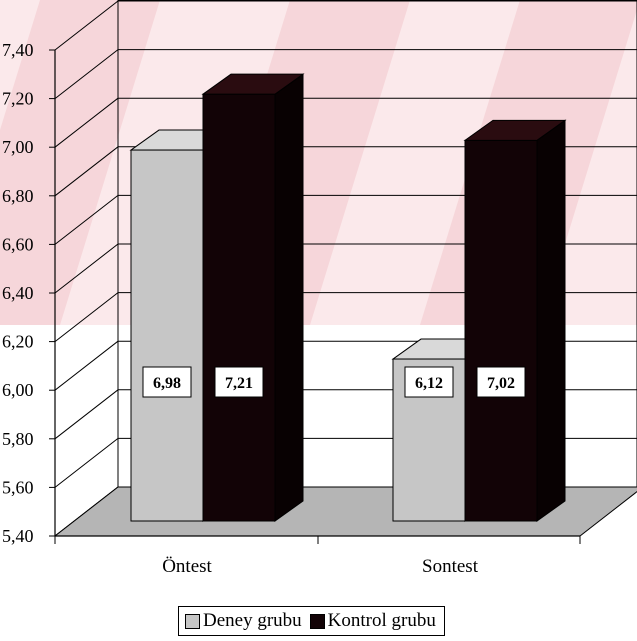  I want to click on y-tick-label: 7,00, so click(18, 147).